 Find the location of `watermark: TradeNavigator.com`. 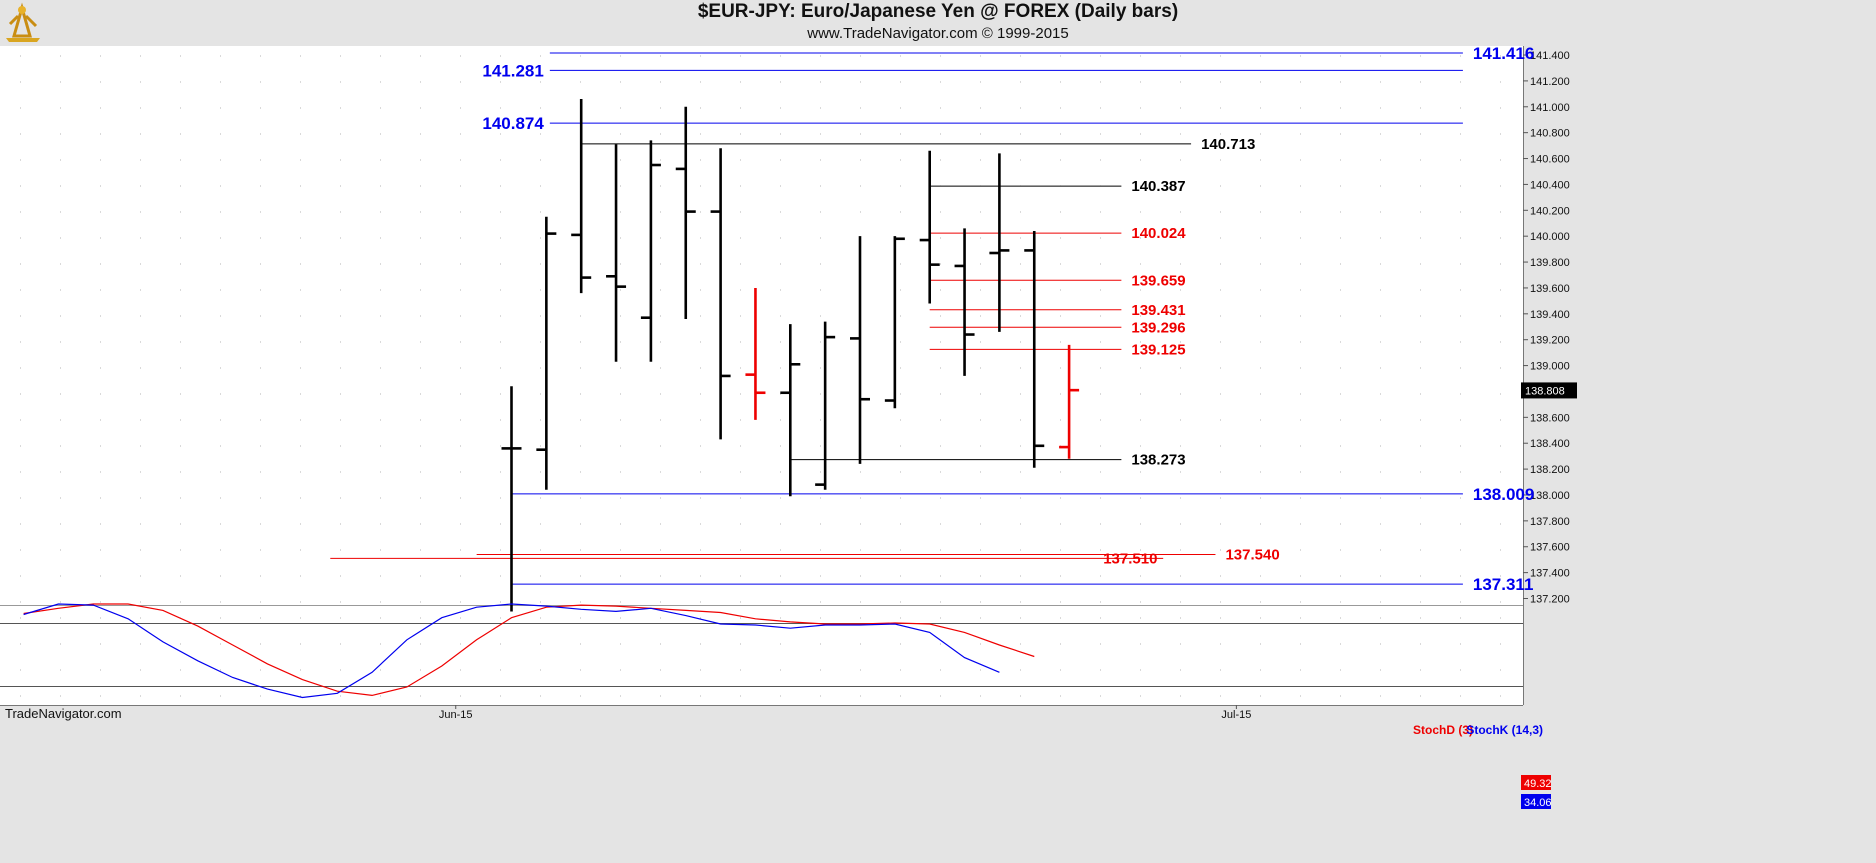

watermark: TradeNavigator.com is located at coordinates (63, 713).